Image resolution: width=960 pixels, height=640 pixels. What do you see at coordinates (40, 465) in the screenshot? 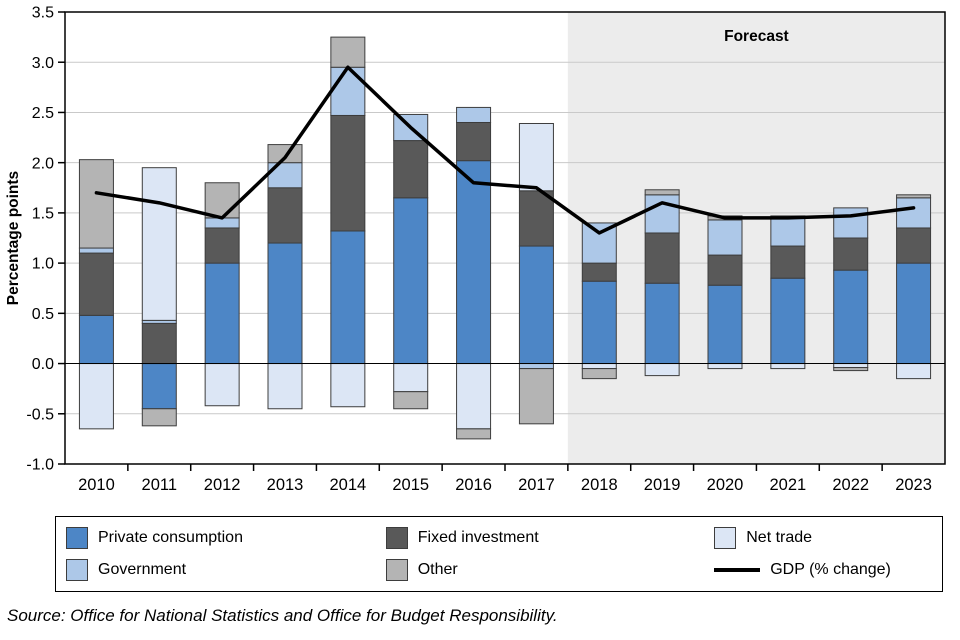
I see `svg-text: -1.0` at bounding box center [40, 465].